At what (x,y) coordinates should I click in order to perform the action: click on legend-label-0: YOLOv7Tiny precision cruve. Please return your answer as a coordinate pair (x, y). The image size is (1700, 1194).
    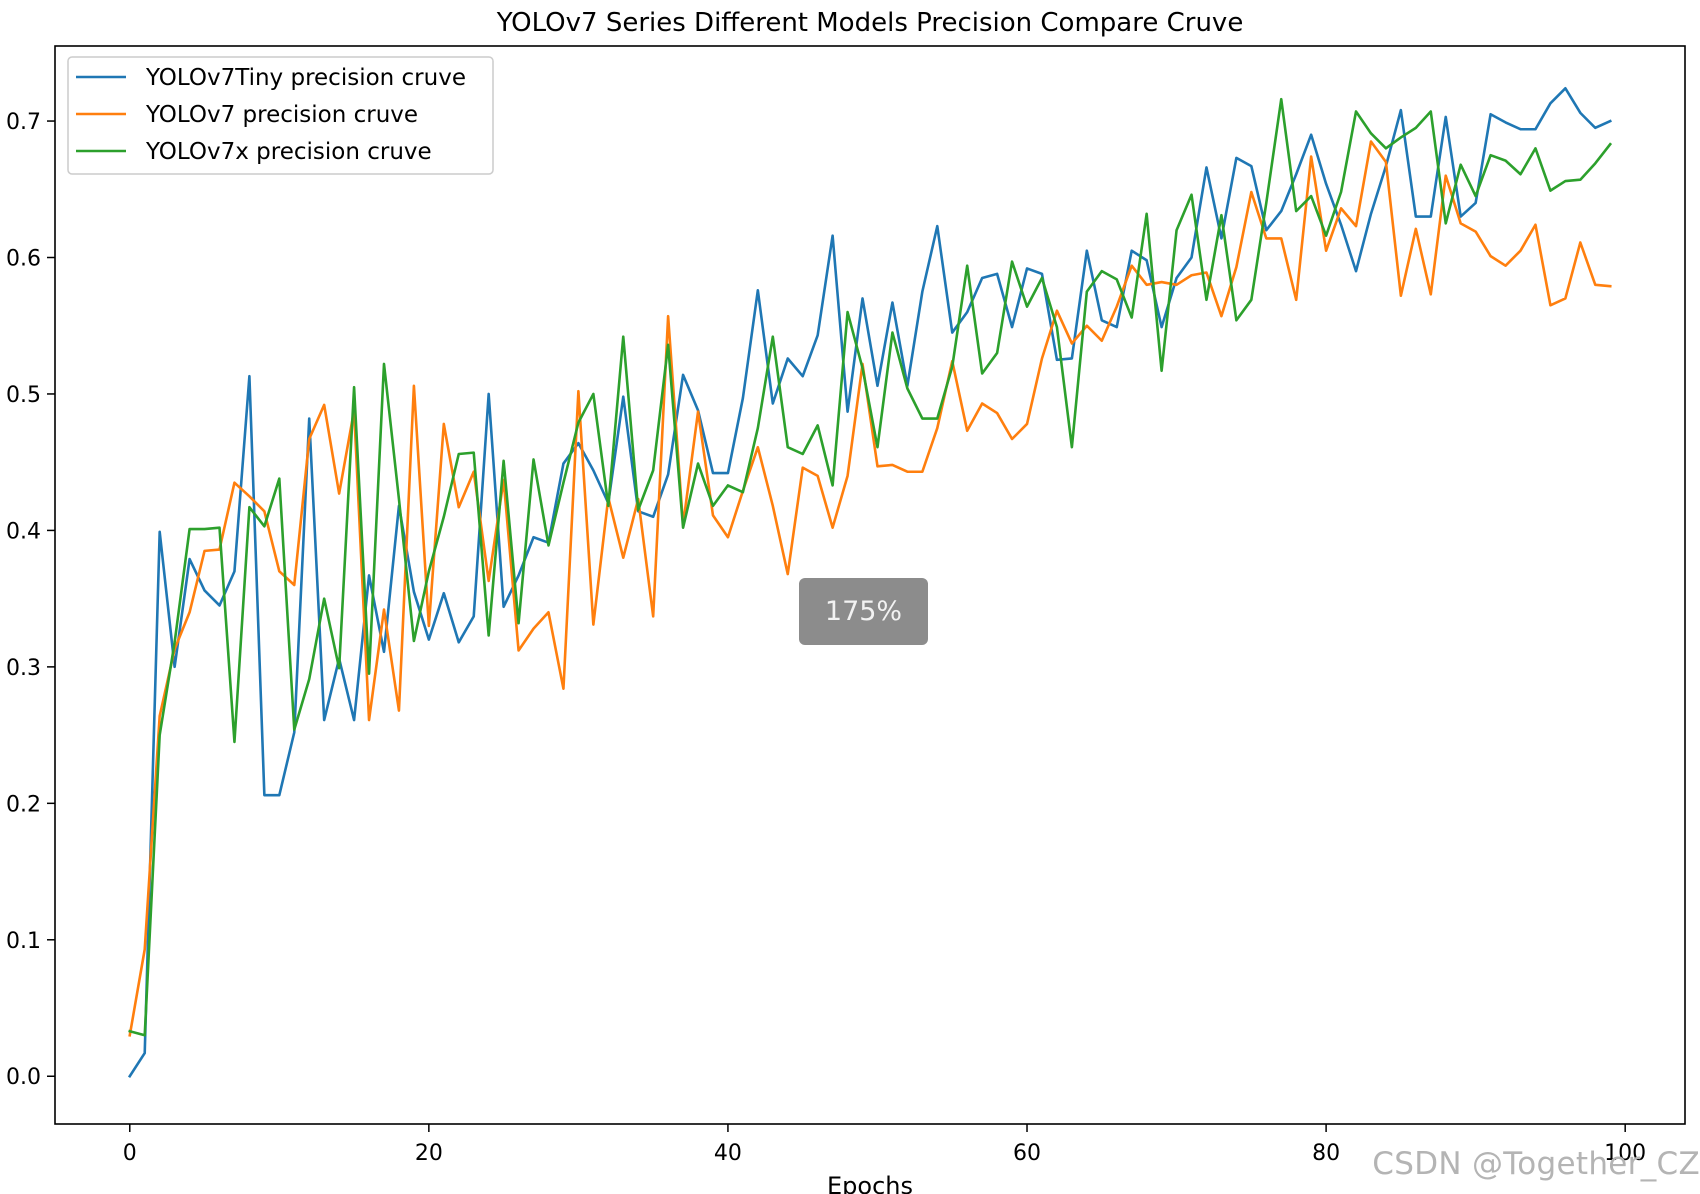
    Looking at the image, I should click on (305, 78).